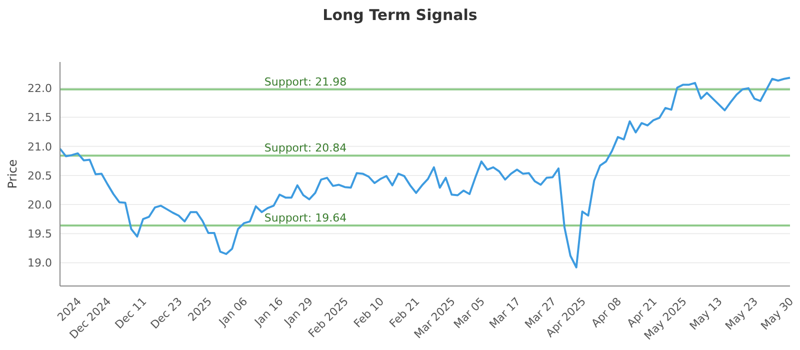 The height and width of the screenshot is (350, 800). Describe the element at coordinates (131, 313) in the screenshot. I see `x-tick-label: Dec 11` at that location.